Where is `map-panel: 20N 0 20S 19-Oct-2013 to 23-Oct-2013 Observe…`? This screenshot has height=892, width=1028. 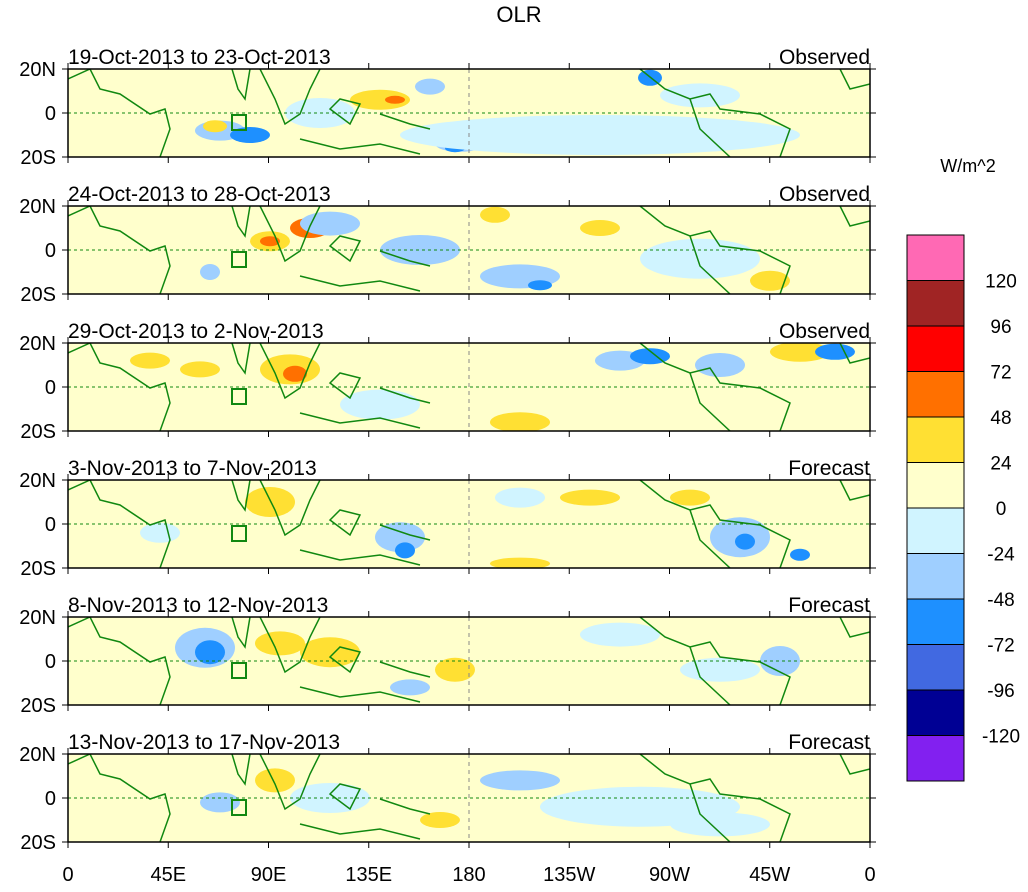 map-panel: 20N 0 20S 19-Oct-2013 to 23-Oct-2013 Observe… is located at coordinates (447, 107).